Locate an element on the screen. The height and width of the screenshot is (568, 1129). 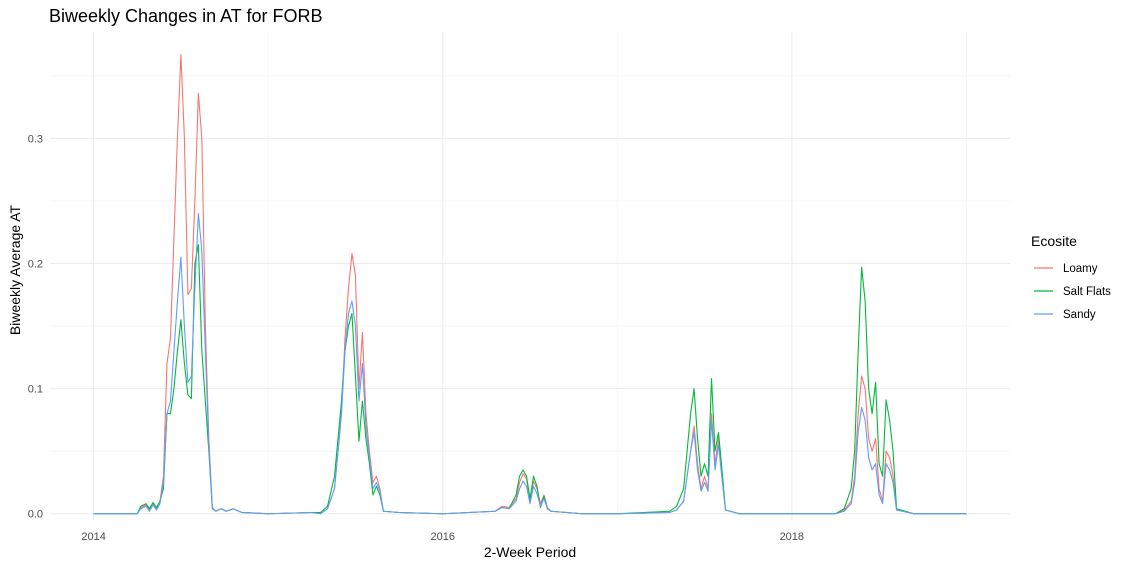
legend-label-sandy: Sandy is located at coordinates (1079, 315).